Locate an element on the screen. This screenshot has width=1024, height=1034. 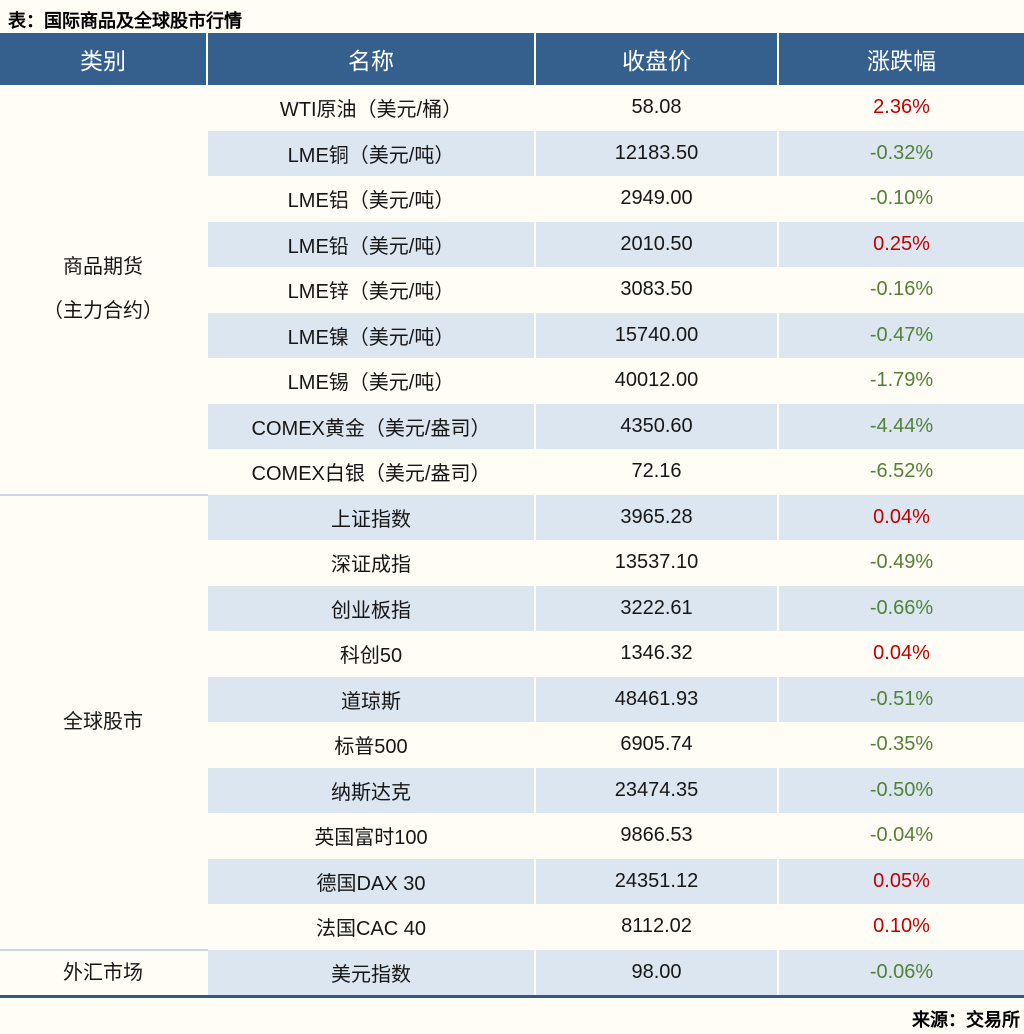
instrument-name-cell: 美元指数 is located at coordinates (371, 972).